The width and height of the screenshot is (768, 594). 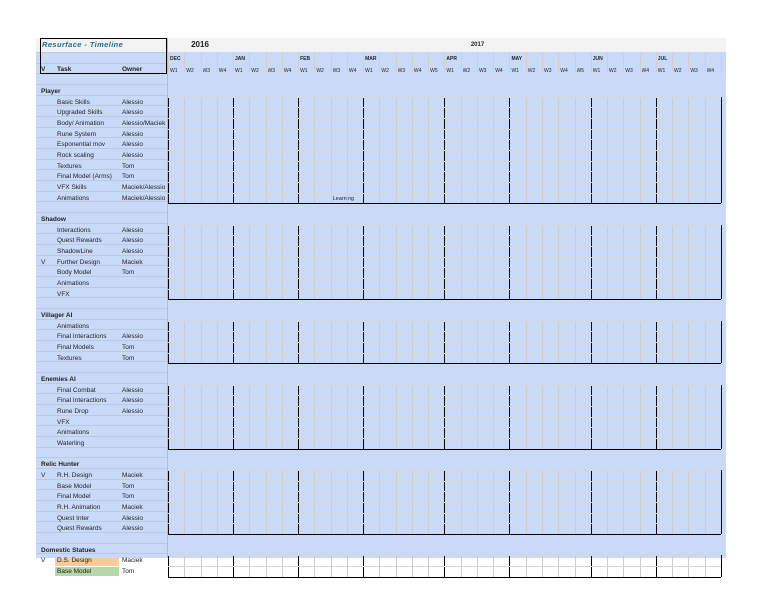 I want to click on section-header-relic-hunter: Relic Hunter, so click(x=60, y=465).